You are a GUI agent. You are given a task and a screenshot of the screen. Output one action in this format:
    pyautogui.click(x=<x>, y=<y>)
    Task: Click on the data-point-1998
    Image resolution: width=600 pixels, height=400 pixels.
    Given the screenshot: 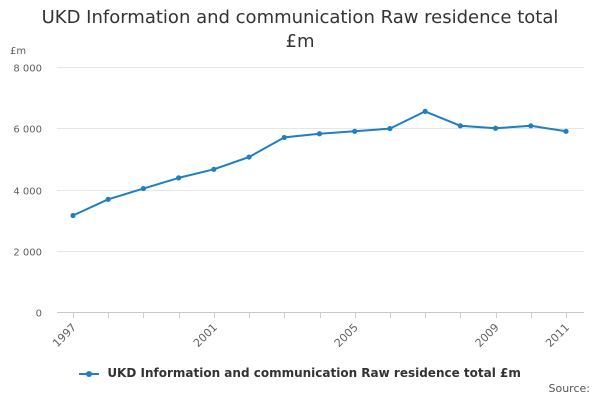 What is the action you would take?
    pyautogui.click(x=108, y=199)
    